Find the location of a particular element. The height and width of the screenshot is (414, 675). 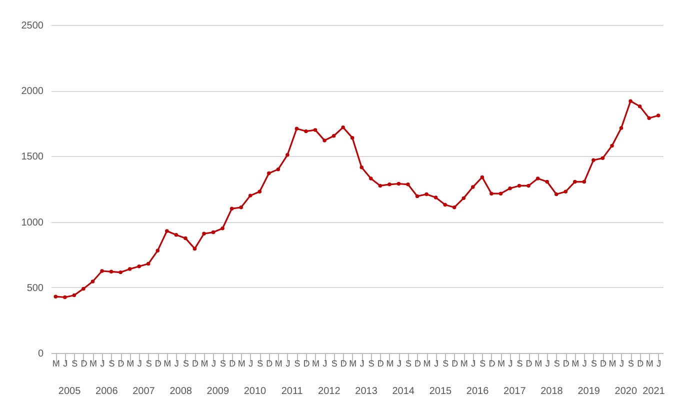

text: 2021 is located at coordinates (654, 391).